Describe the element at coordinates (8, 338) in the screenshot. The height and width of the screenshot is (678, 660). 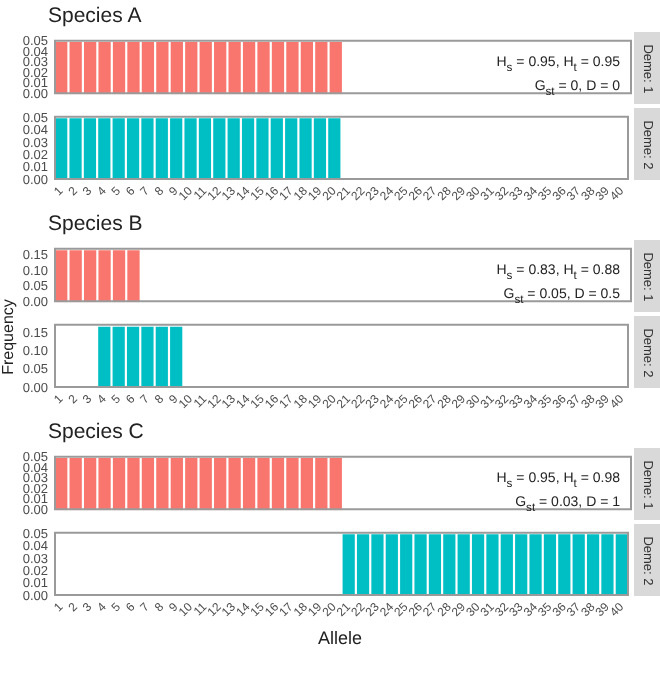
I see `y-axis-title: Frequency` at that location.